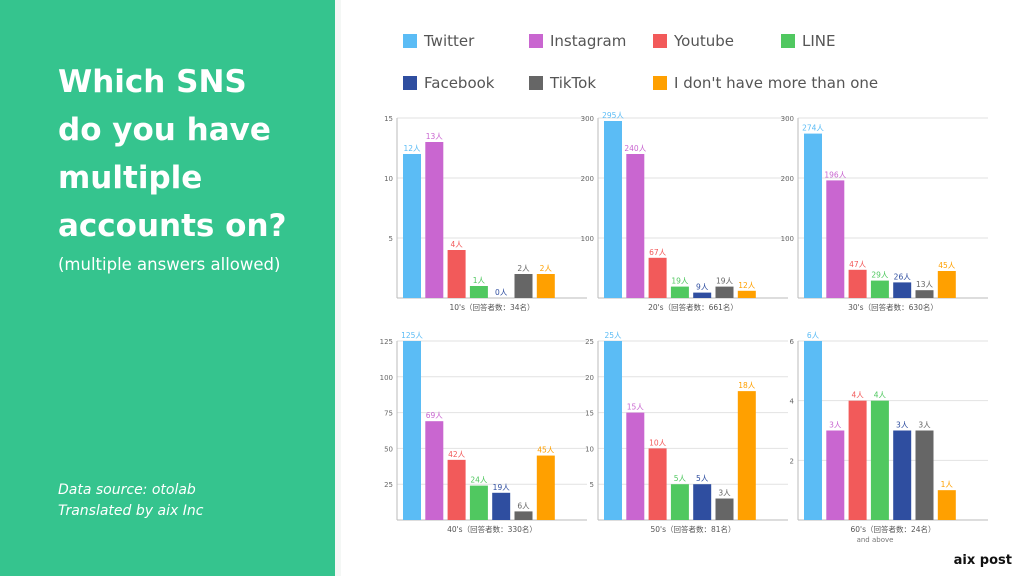  What do you see at coordinates (892, 529) in the screenshot?
I see `x-axis-label: 60's（回答者数：24名）` at bounding box center [892, 529].